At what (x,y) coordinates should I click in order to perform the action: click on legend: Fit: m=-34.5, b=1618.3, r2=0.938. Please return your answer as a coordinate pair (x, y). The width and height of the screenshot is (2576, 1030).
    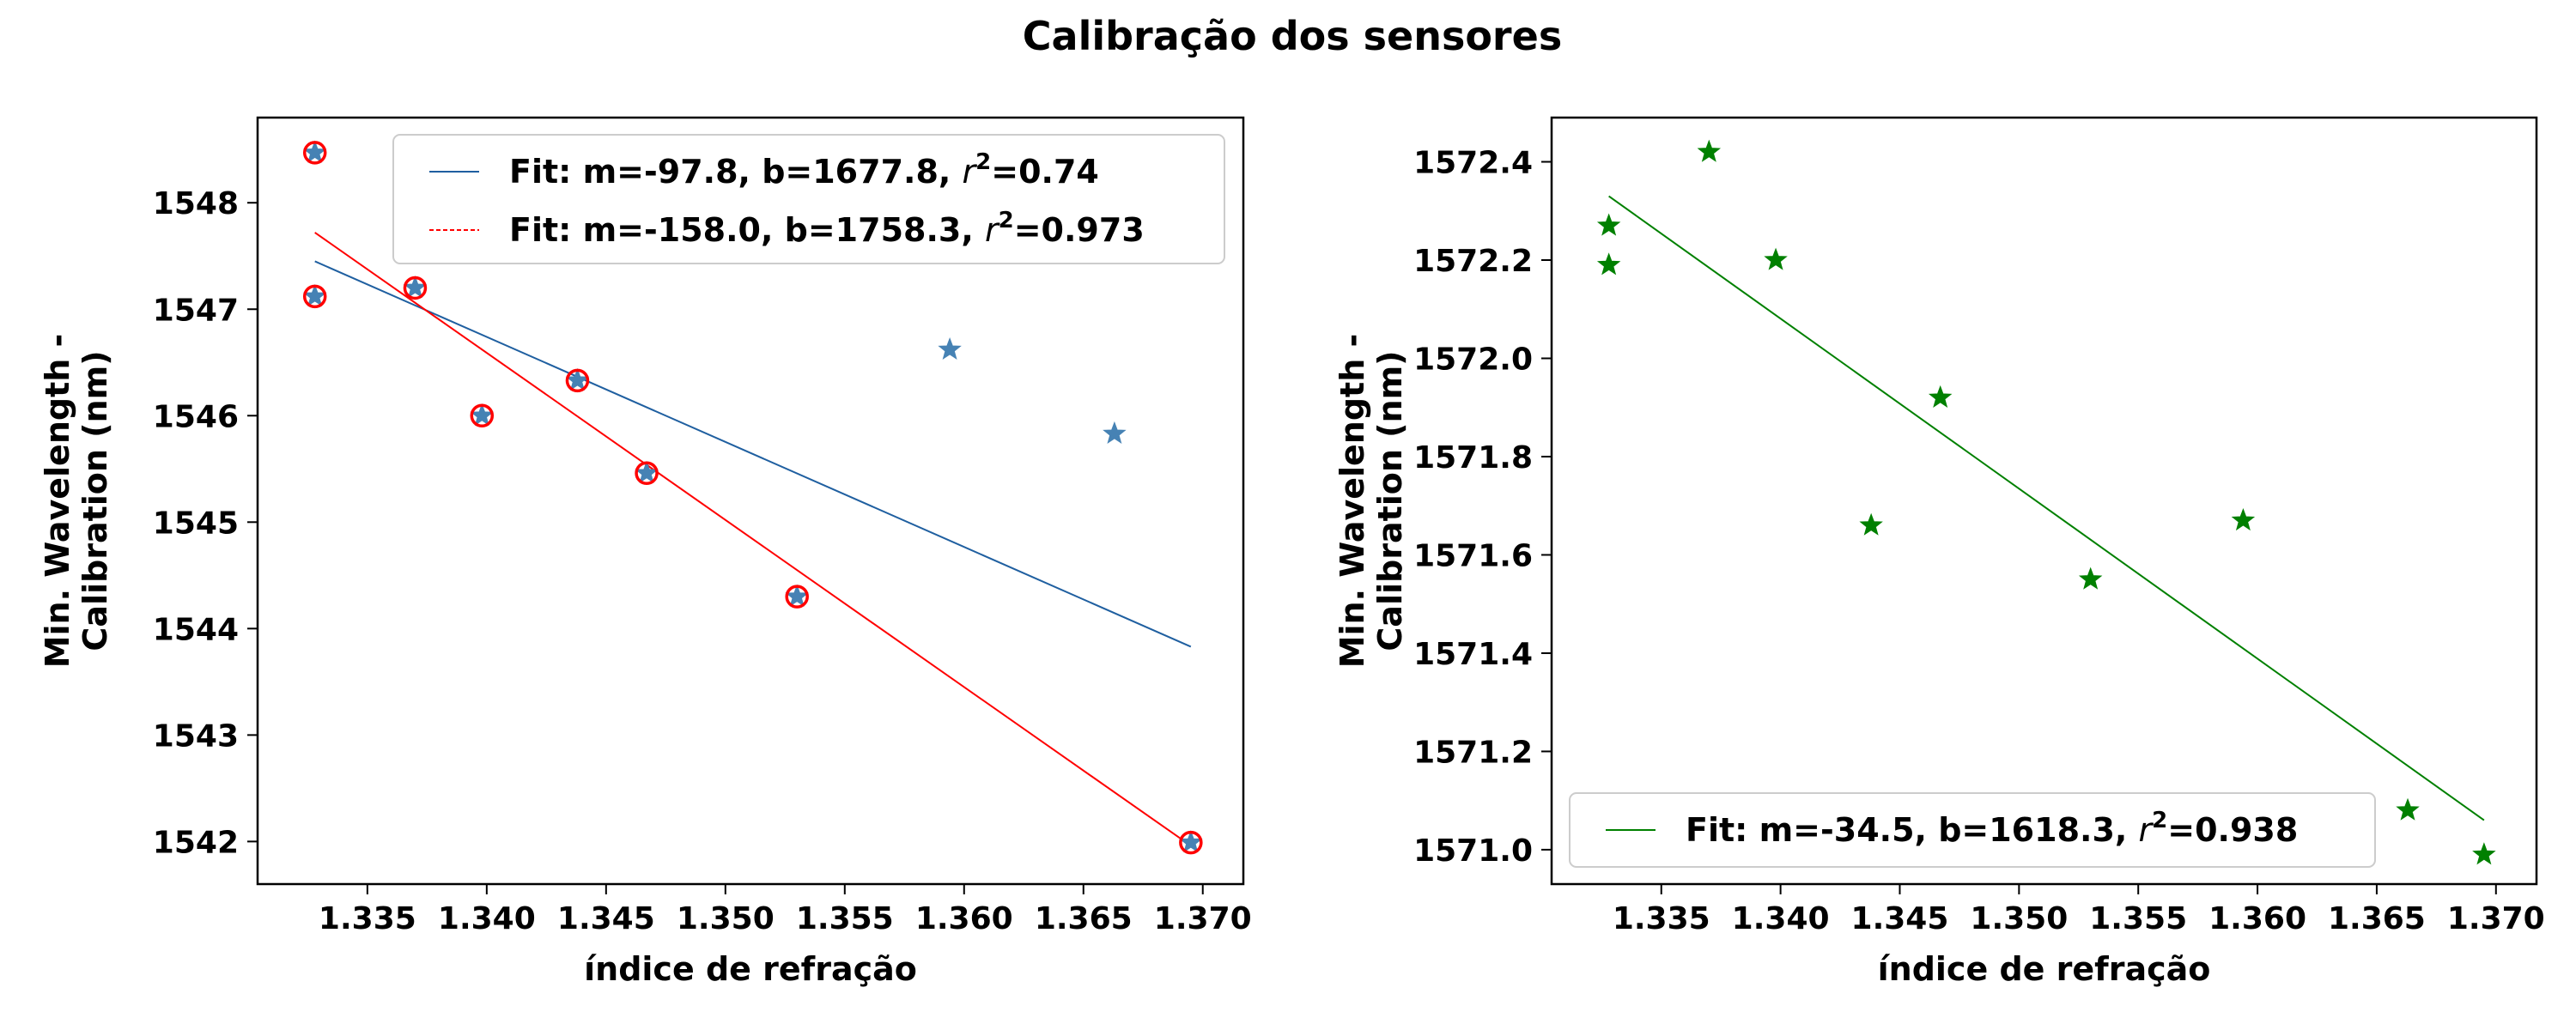
    Looking at the image, I should click on (1973, 830).